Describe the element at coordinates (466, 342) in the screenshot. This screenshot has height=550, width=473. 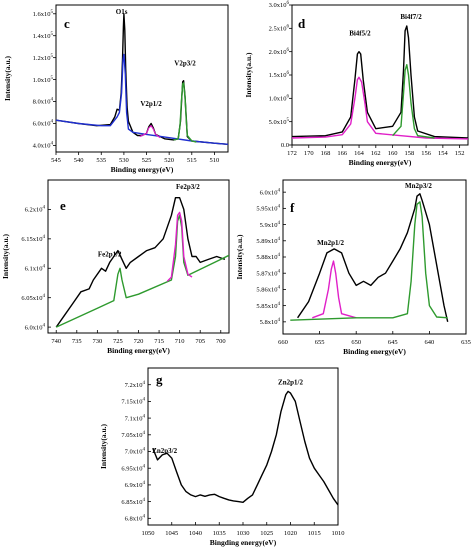
I see `x-tick-label: 635` at that location.